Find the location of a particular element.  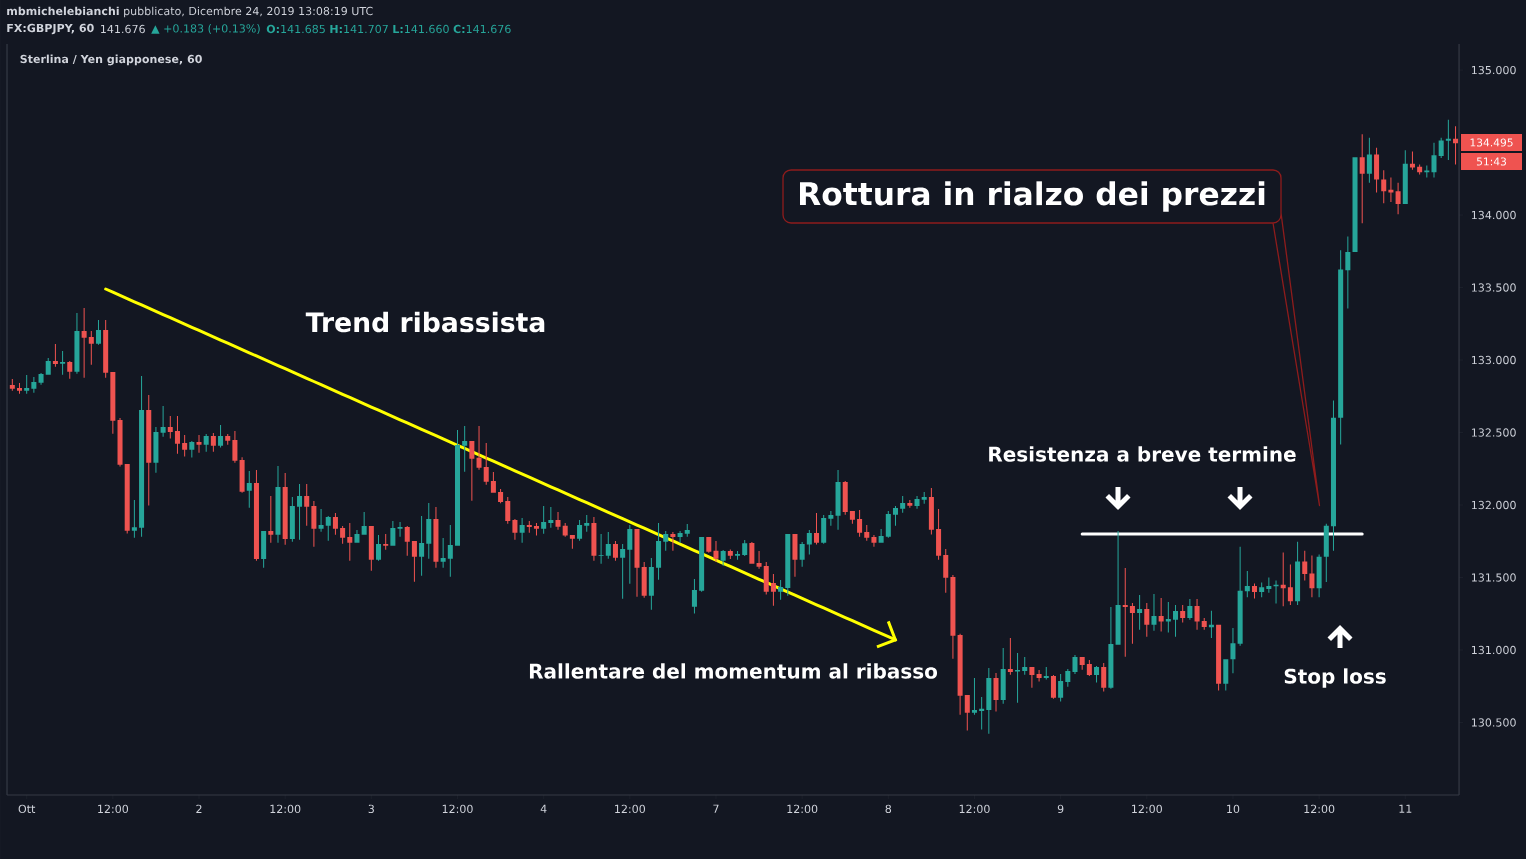

x-tick-label: 8 is located at coordinates (888, 809).